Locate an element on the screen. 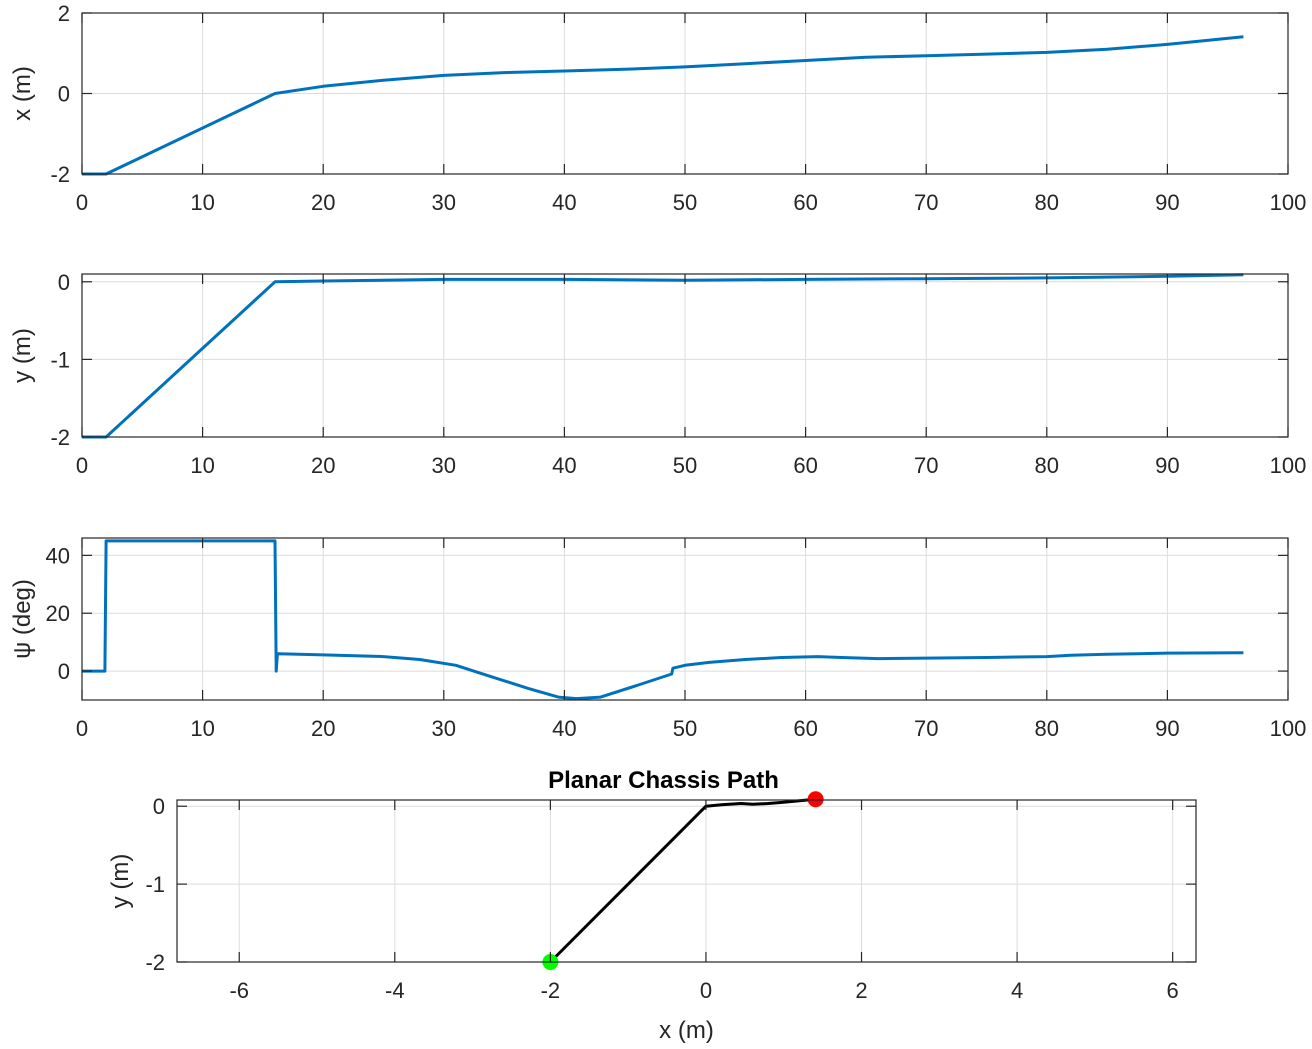 The width and height of the screenshot is (1312, 1049). axes-box is located at coordinates (686, 881).